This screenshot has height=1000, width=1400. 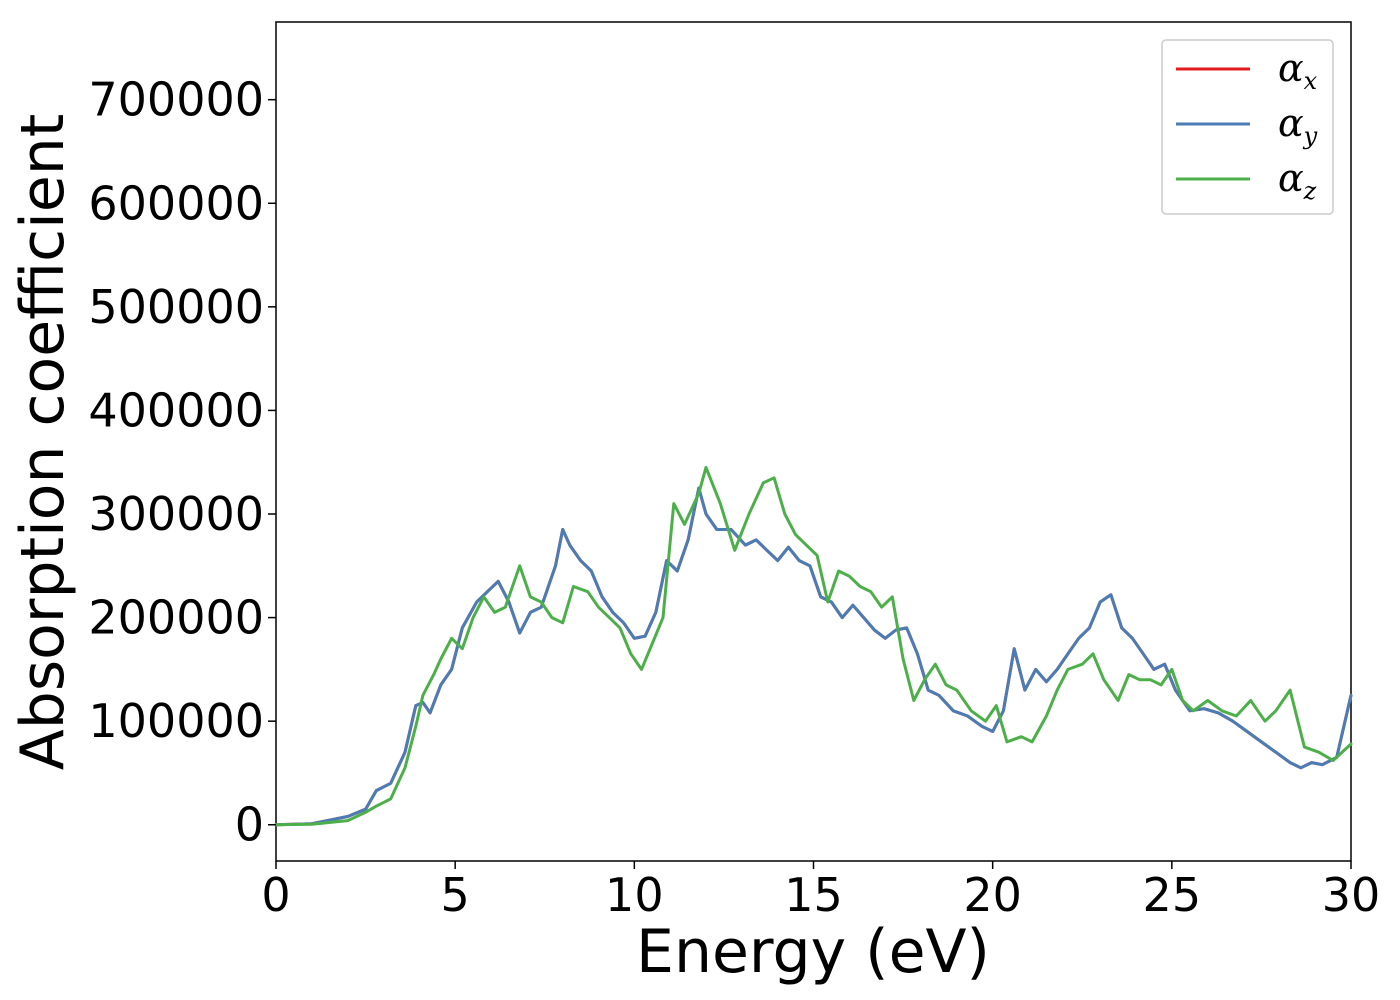 I want to click on y-tick-label: 100000, so click(x=176, y=721).